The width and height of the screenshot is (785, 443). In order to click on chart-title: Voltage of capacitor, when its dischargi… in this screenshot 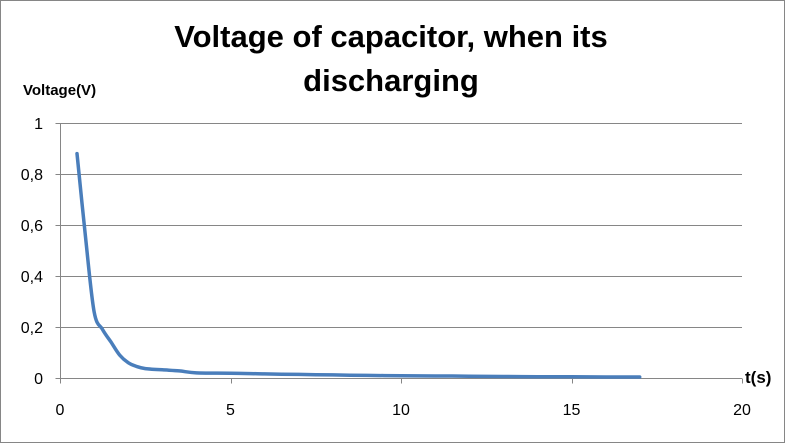, I will do `click(391, 58)`.